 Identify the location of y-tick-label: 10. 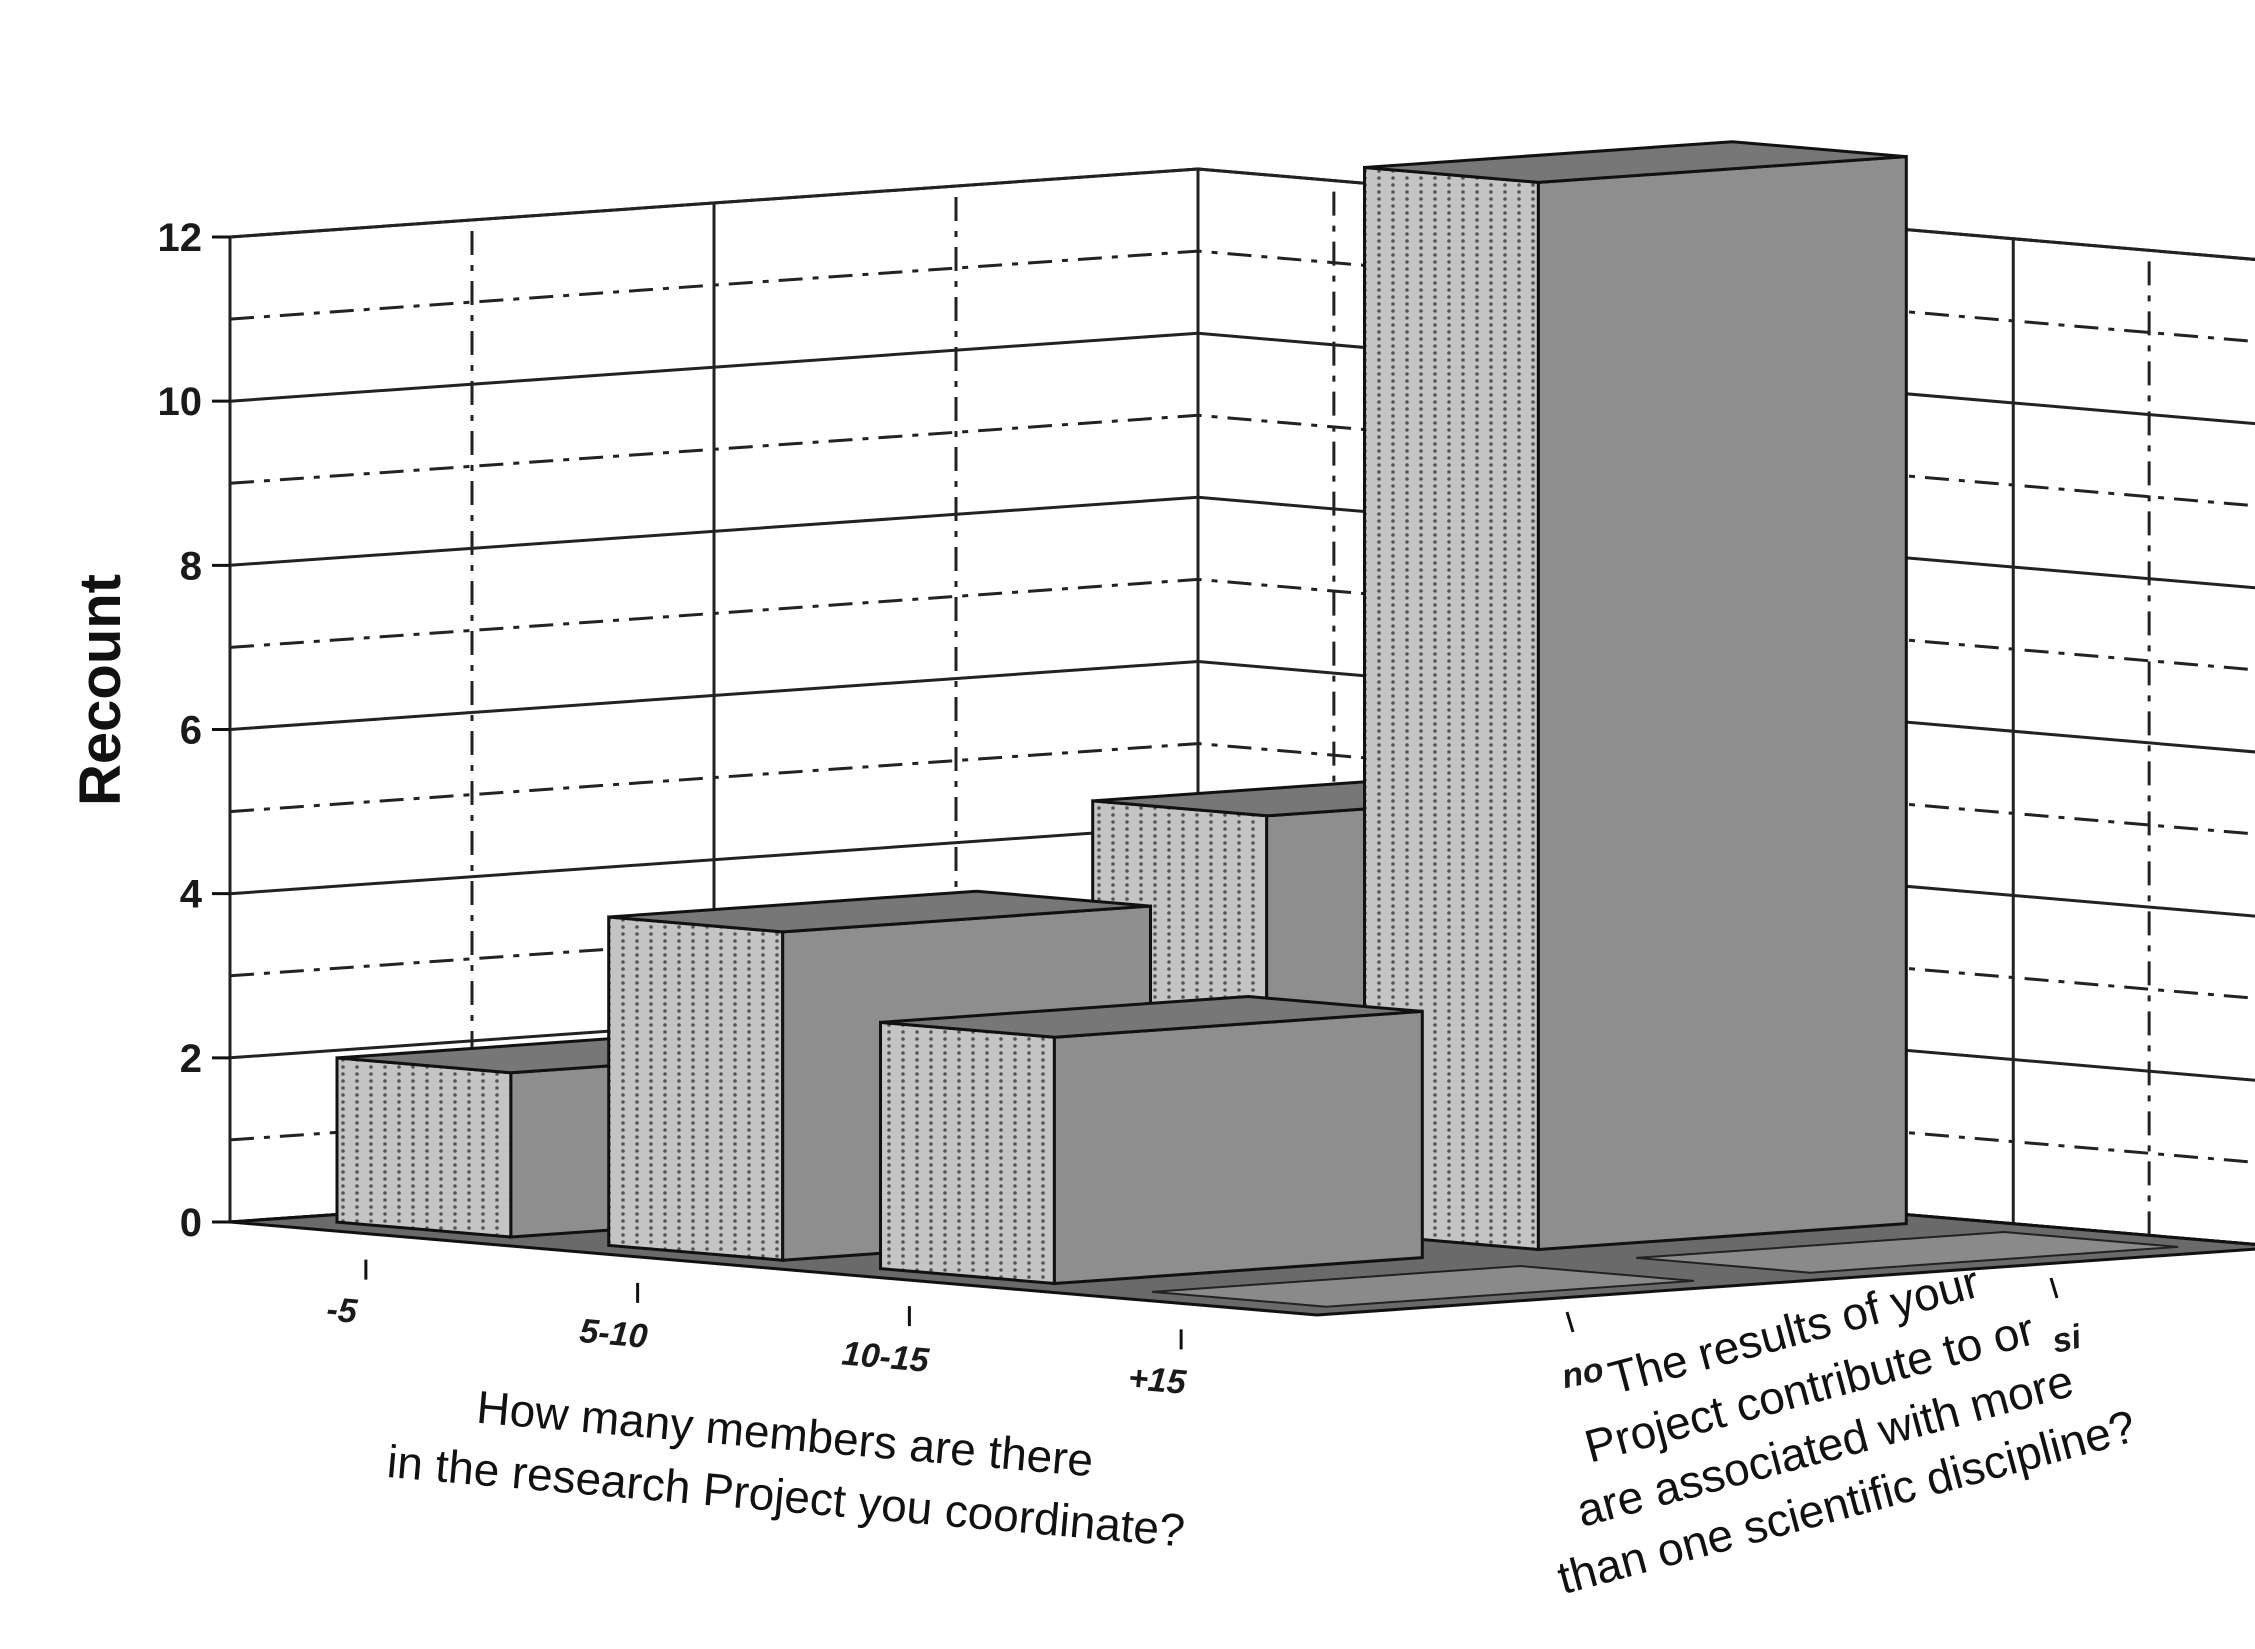
(180, 402).